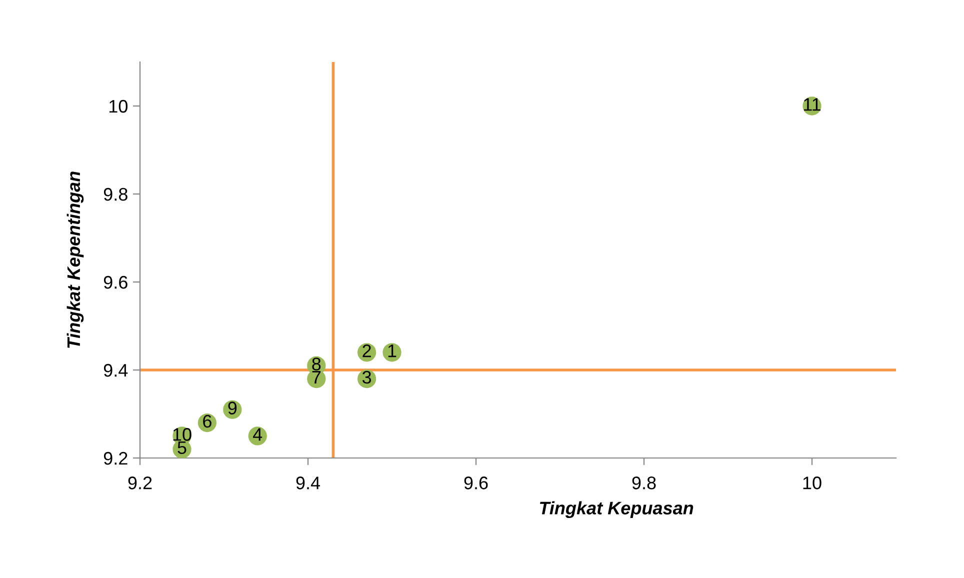 The height and width of the screenshot is (578, 964). What do you see at coordinates (812, 483) in the screenshot?
I see `x-tick-label: 10` at bounding box center [812, 483].